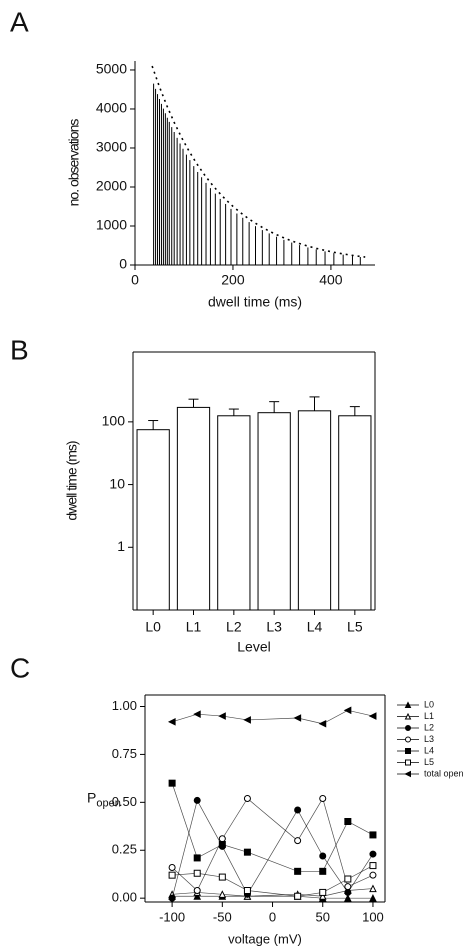  Describe the element at coordinates (429, 750) in the screenshot. I see `legend-label: L4` at that location.